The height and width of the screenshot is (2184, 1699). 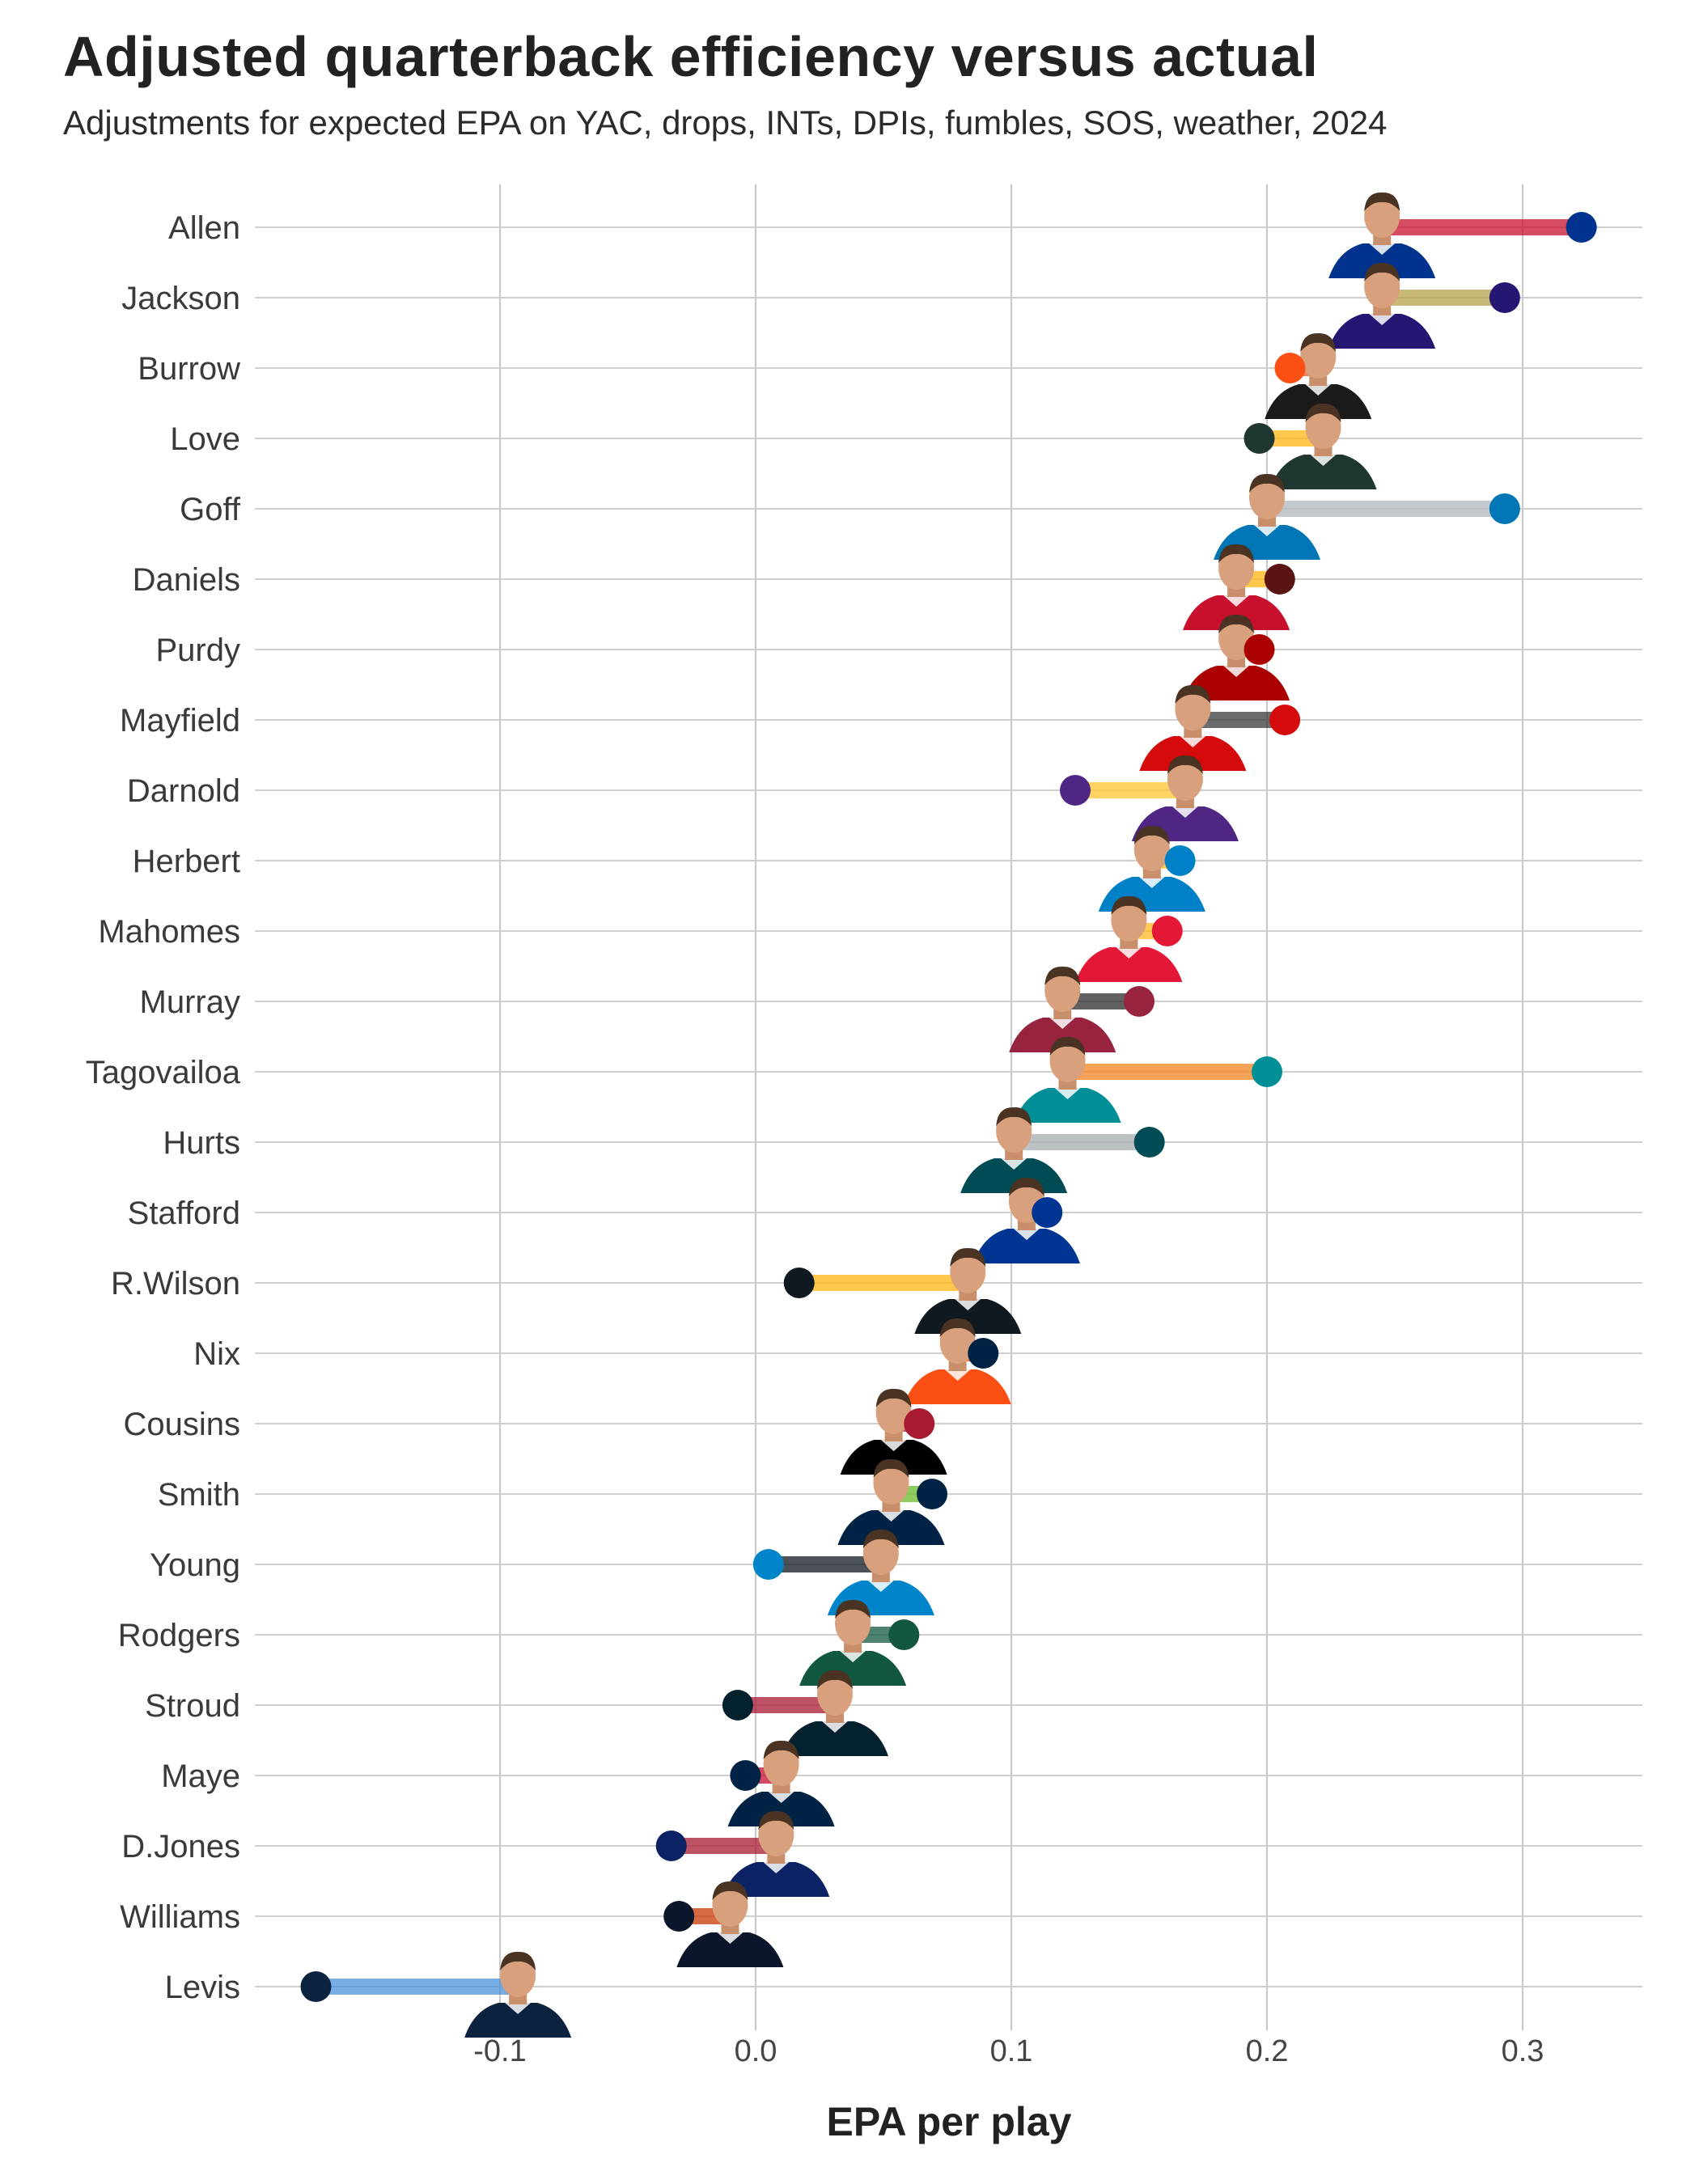 I want to click on y-tick-label: Murray, so click(x=190, y=1002).